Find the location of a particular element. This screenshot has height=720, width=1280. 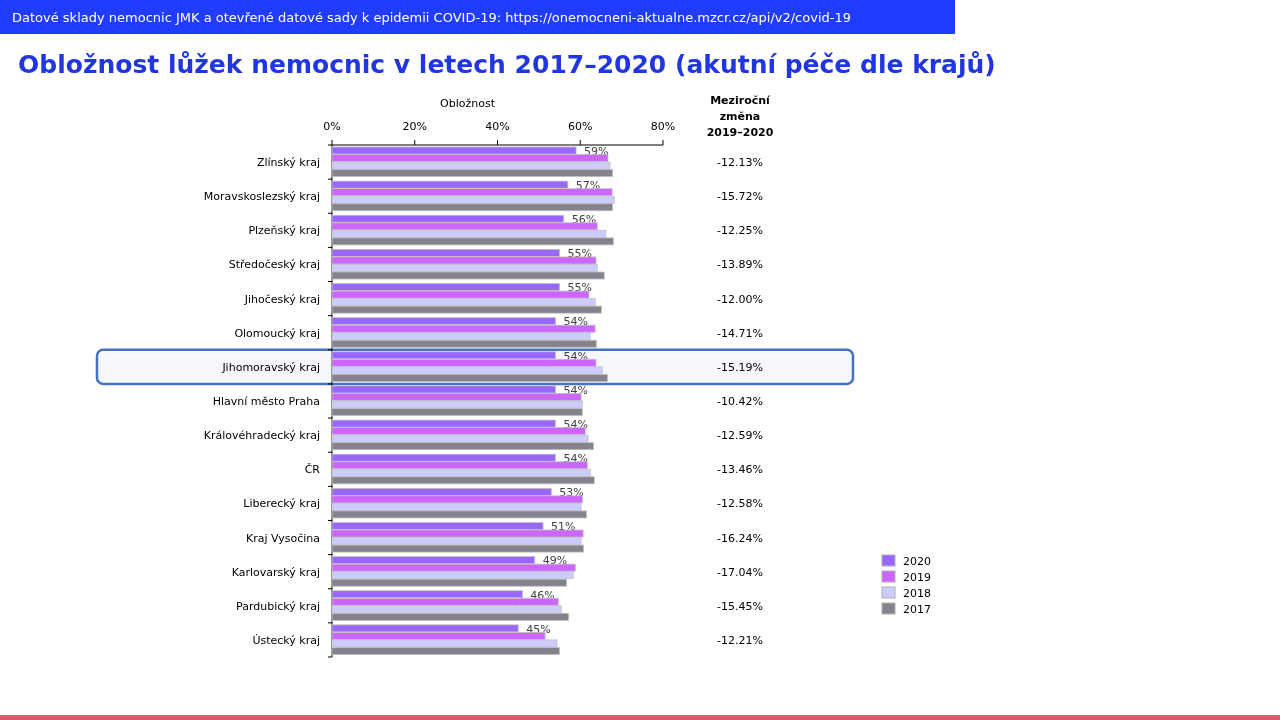

y-tick-label: Jihočeský kraj is located at coordinates (281, 299).